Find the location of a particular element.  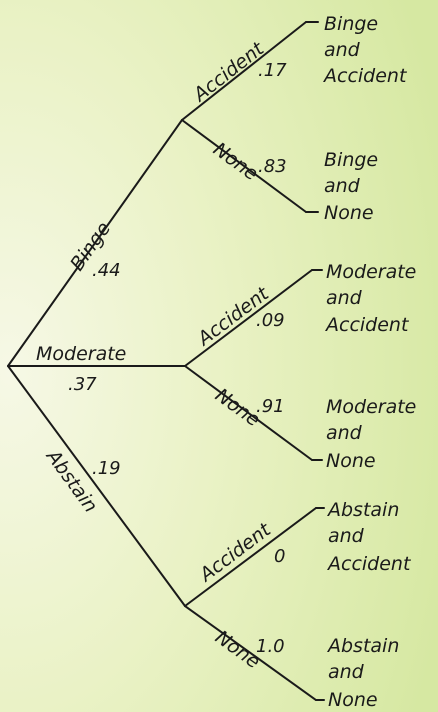

branch-label-moderate: Moderate is located at coordinates (81, 354).